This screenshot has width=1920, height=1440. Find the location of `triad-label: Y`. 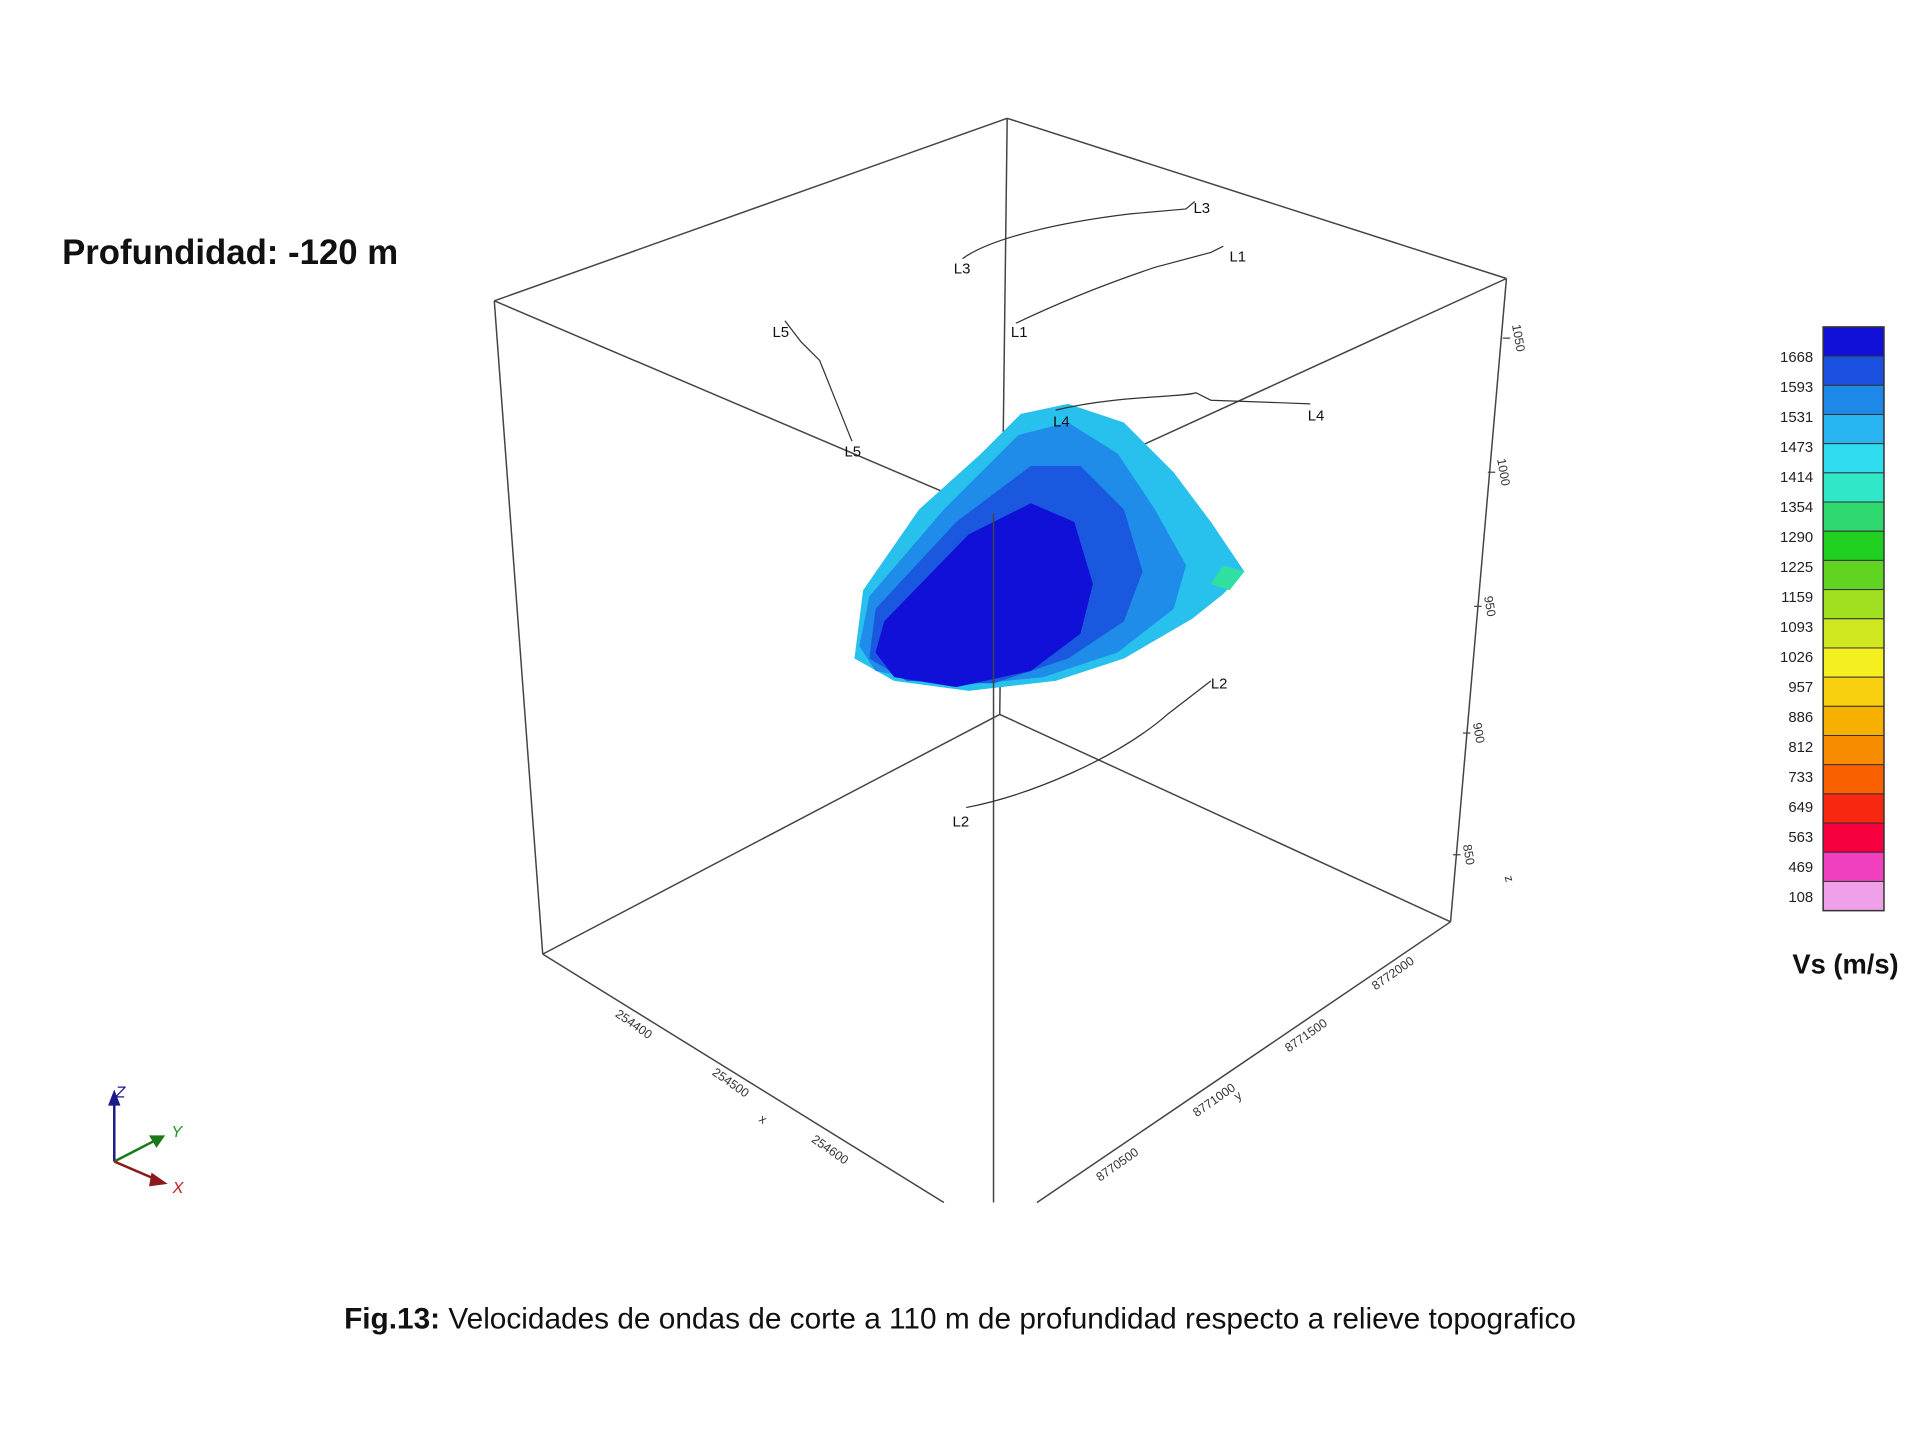

triad-label: Y is located at coordinates (177, 1132).